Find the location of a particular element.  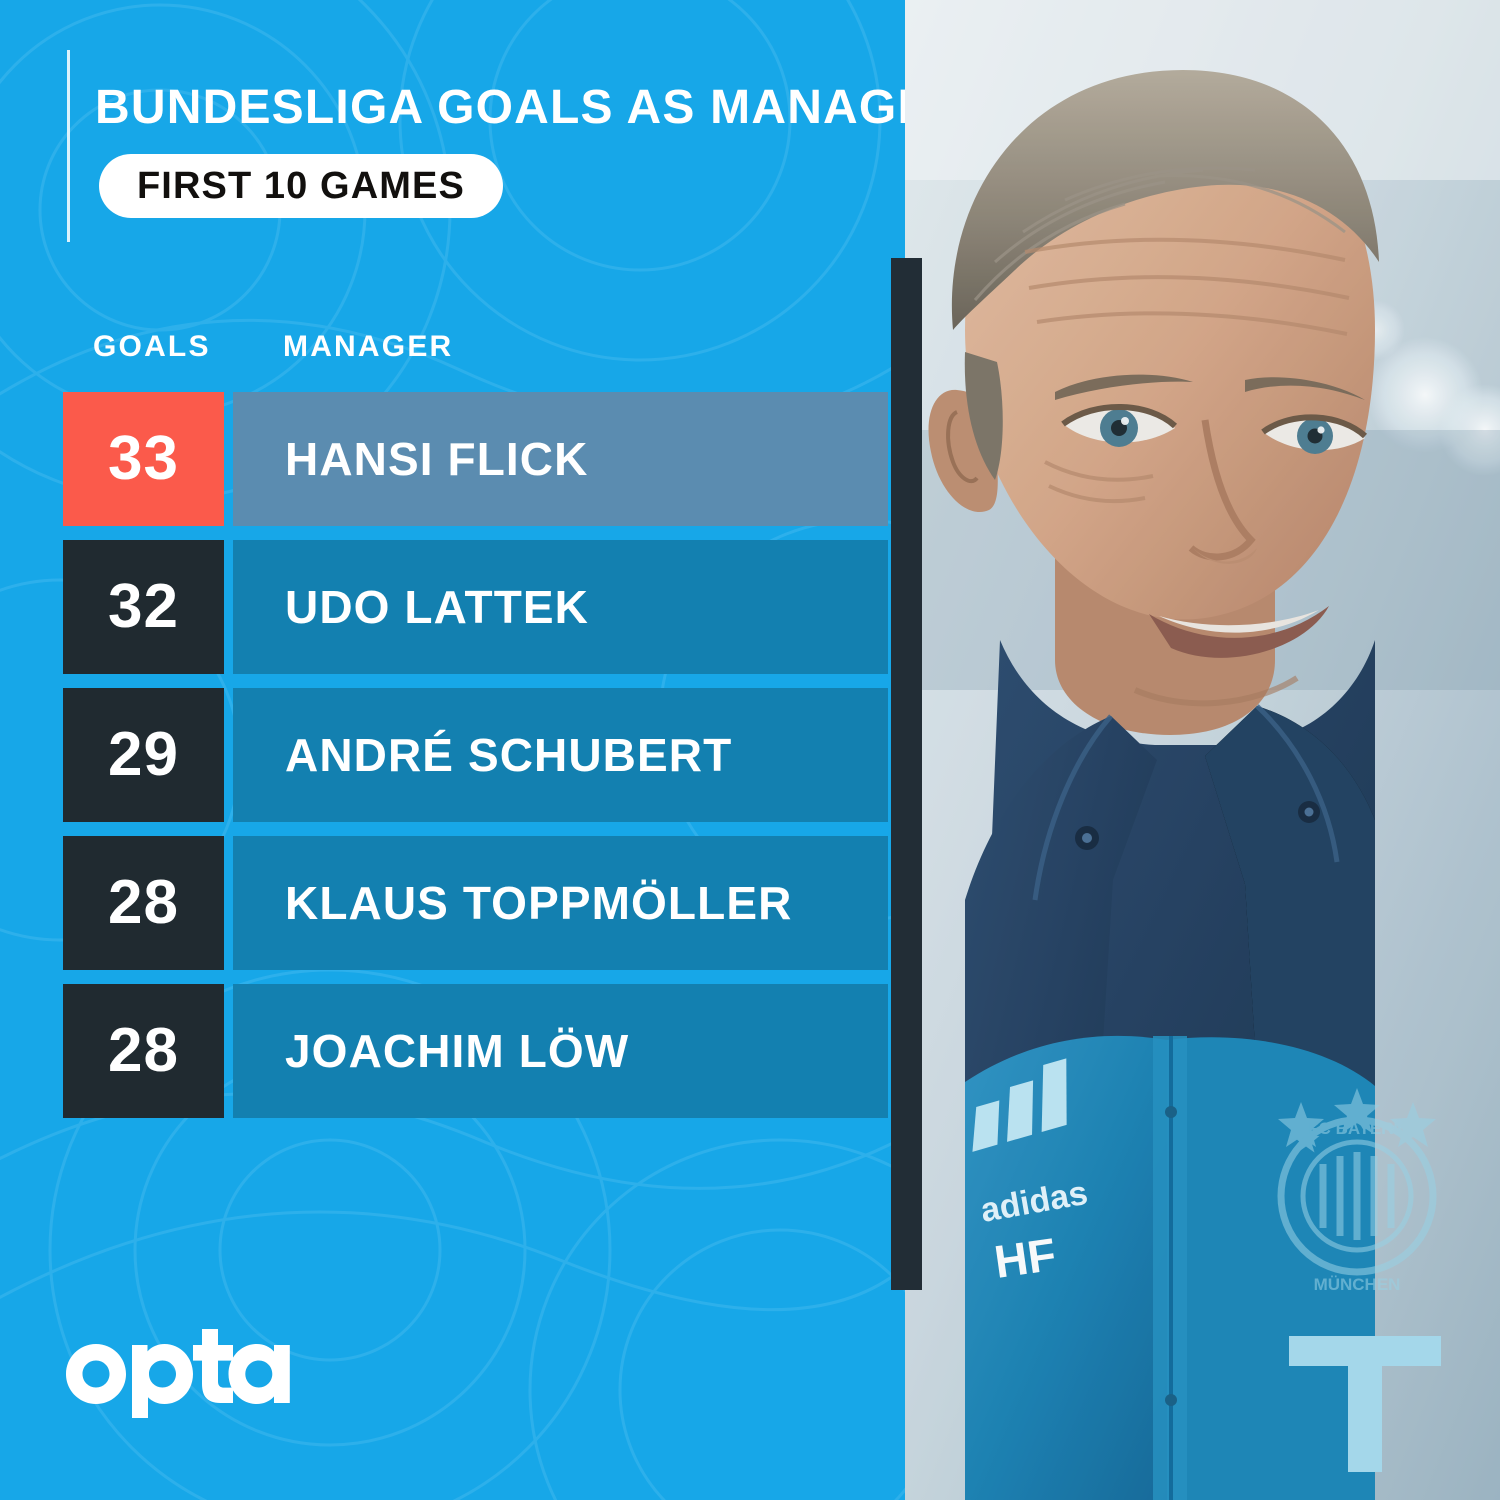

manager-name: ANDRÉ SCHUBERT is located at coordinates (509, 755).